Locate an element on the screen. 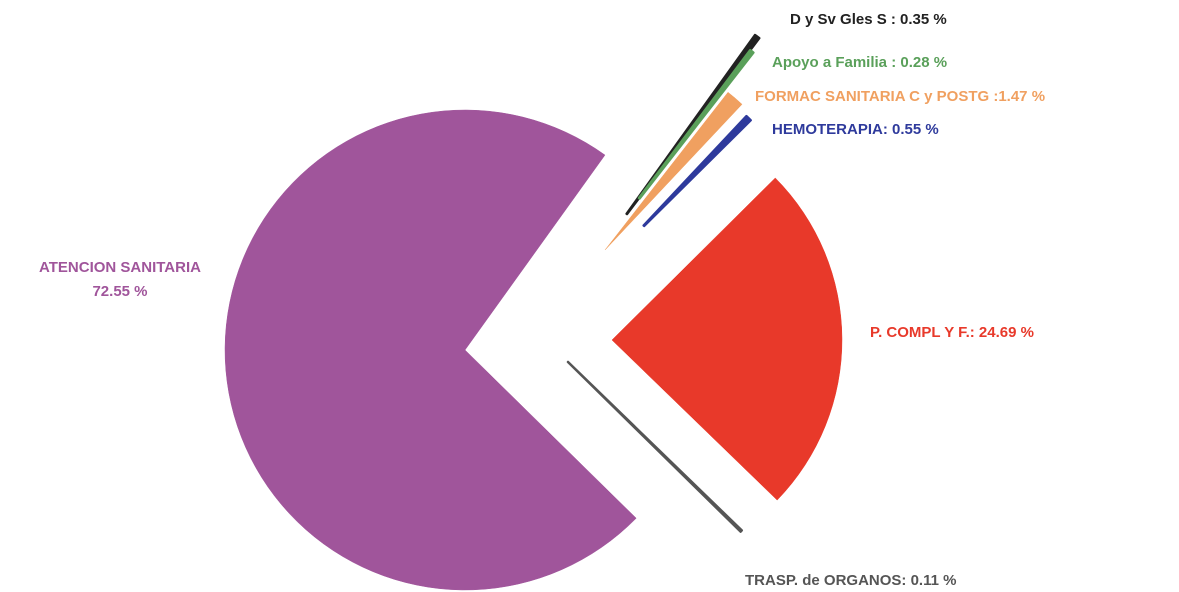 The width and height of the screenshot is (1179, 592). slice-label: ATENCION SANITARIA 72.55 % is located at coordinates (120, 279).